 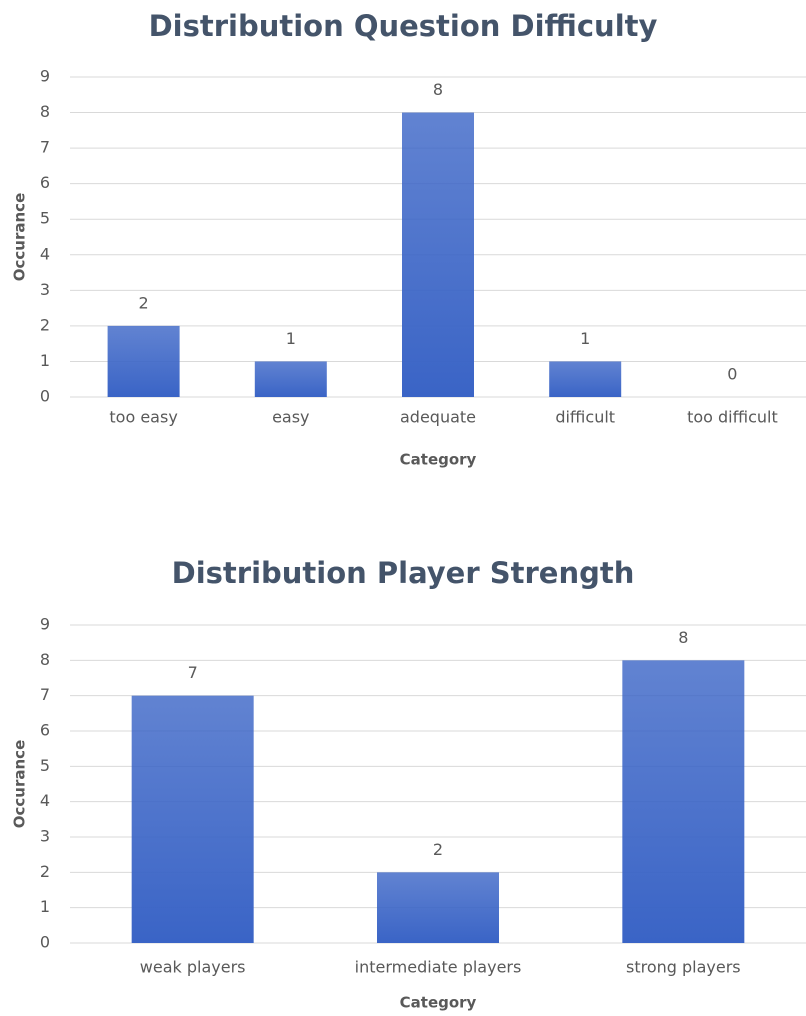 What do you see at coordinates (732, 417) in the screenshot?
I see `x-tick-label: too difficult` at bounding box center [732, 417].